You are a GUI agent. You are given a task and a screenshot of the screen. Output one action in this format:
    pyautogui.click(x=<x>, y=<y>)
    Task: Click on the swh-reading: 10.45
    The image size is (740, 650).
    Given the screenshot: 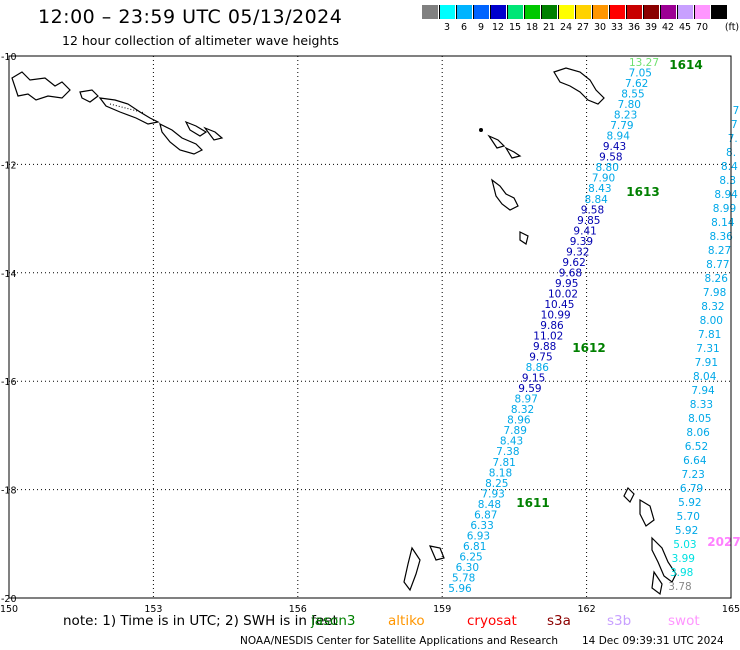 What is the action you would take?
    pyautogui.click(x=559, y=305)
    